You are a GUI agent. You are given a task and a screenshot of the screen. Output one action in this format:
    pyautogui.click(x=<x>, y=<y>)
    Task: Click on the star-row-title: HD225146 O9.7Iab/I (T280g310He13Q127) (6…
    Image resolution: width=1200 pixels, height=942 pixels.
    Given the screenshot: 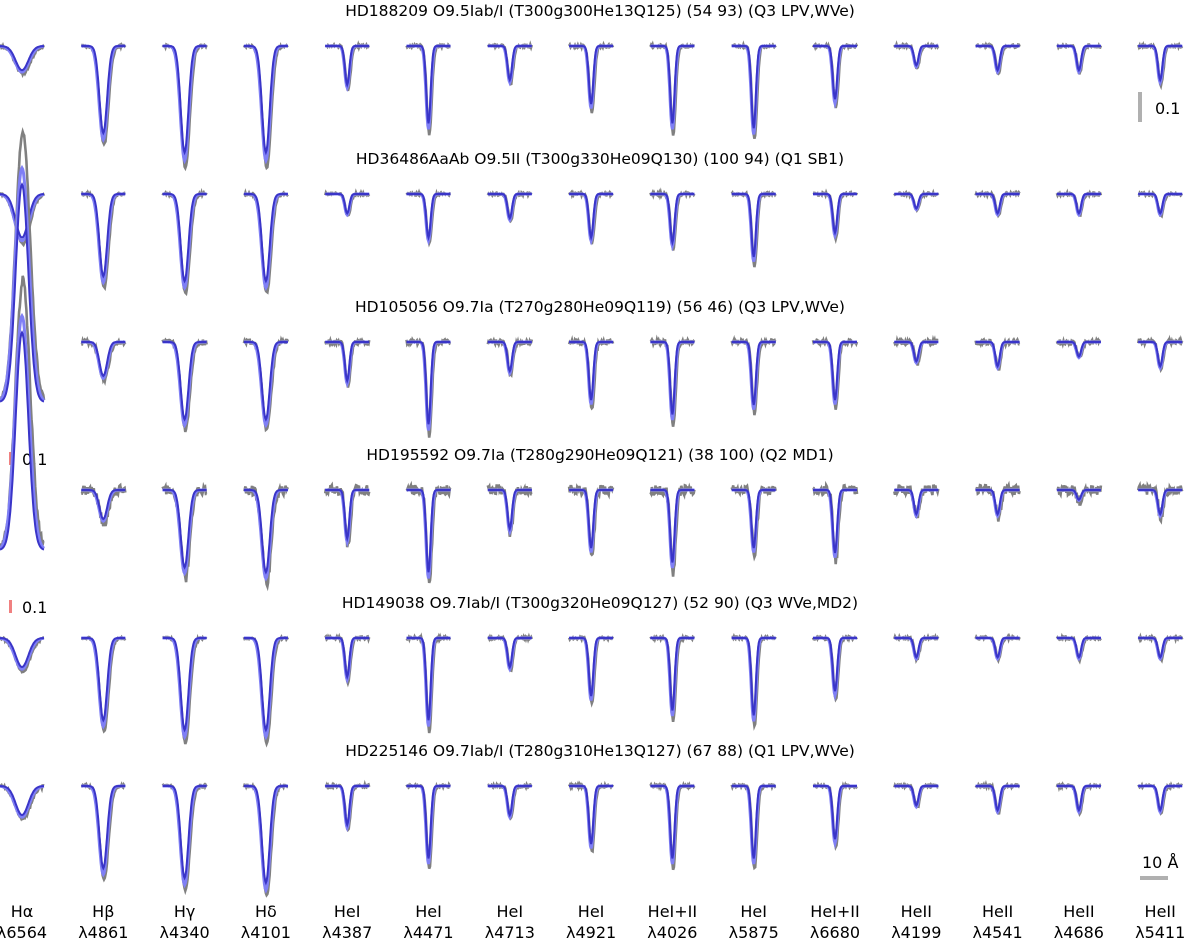 What is the action you would take?
    pyautogui.click(x=600, y=751)
    